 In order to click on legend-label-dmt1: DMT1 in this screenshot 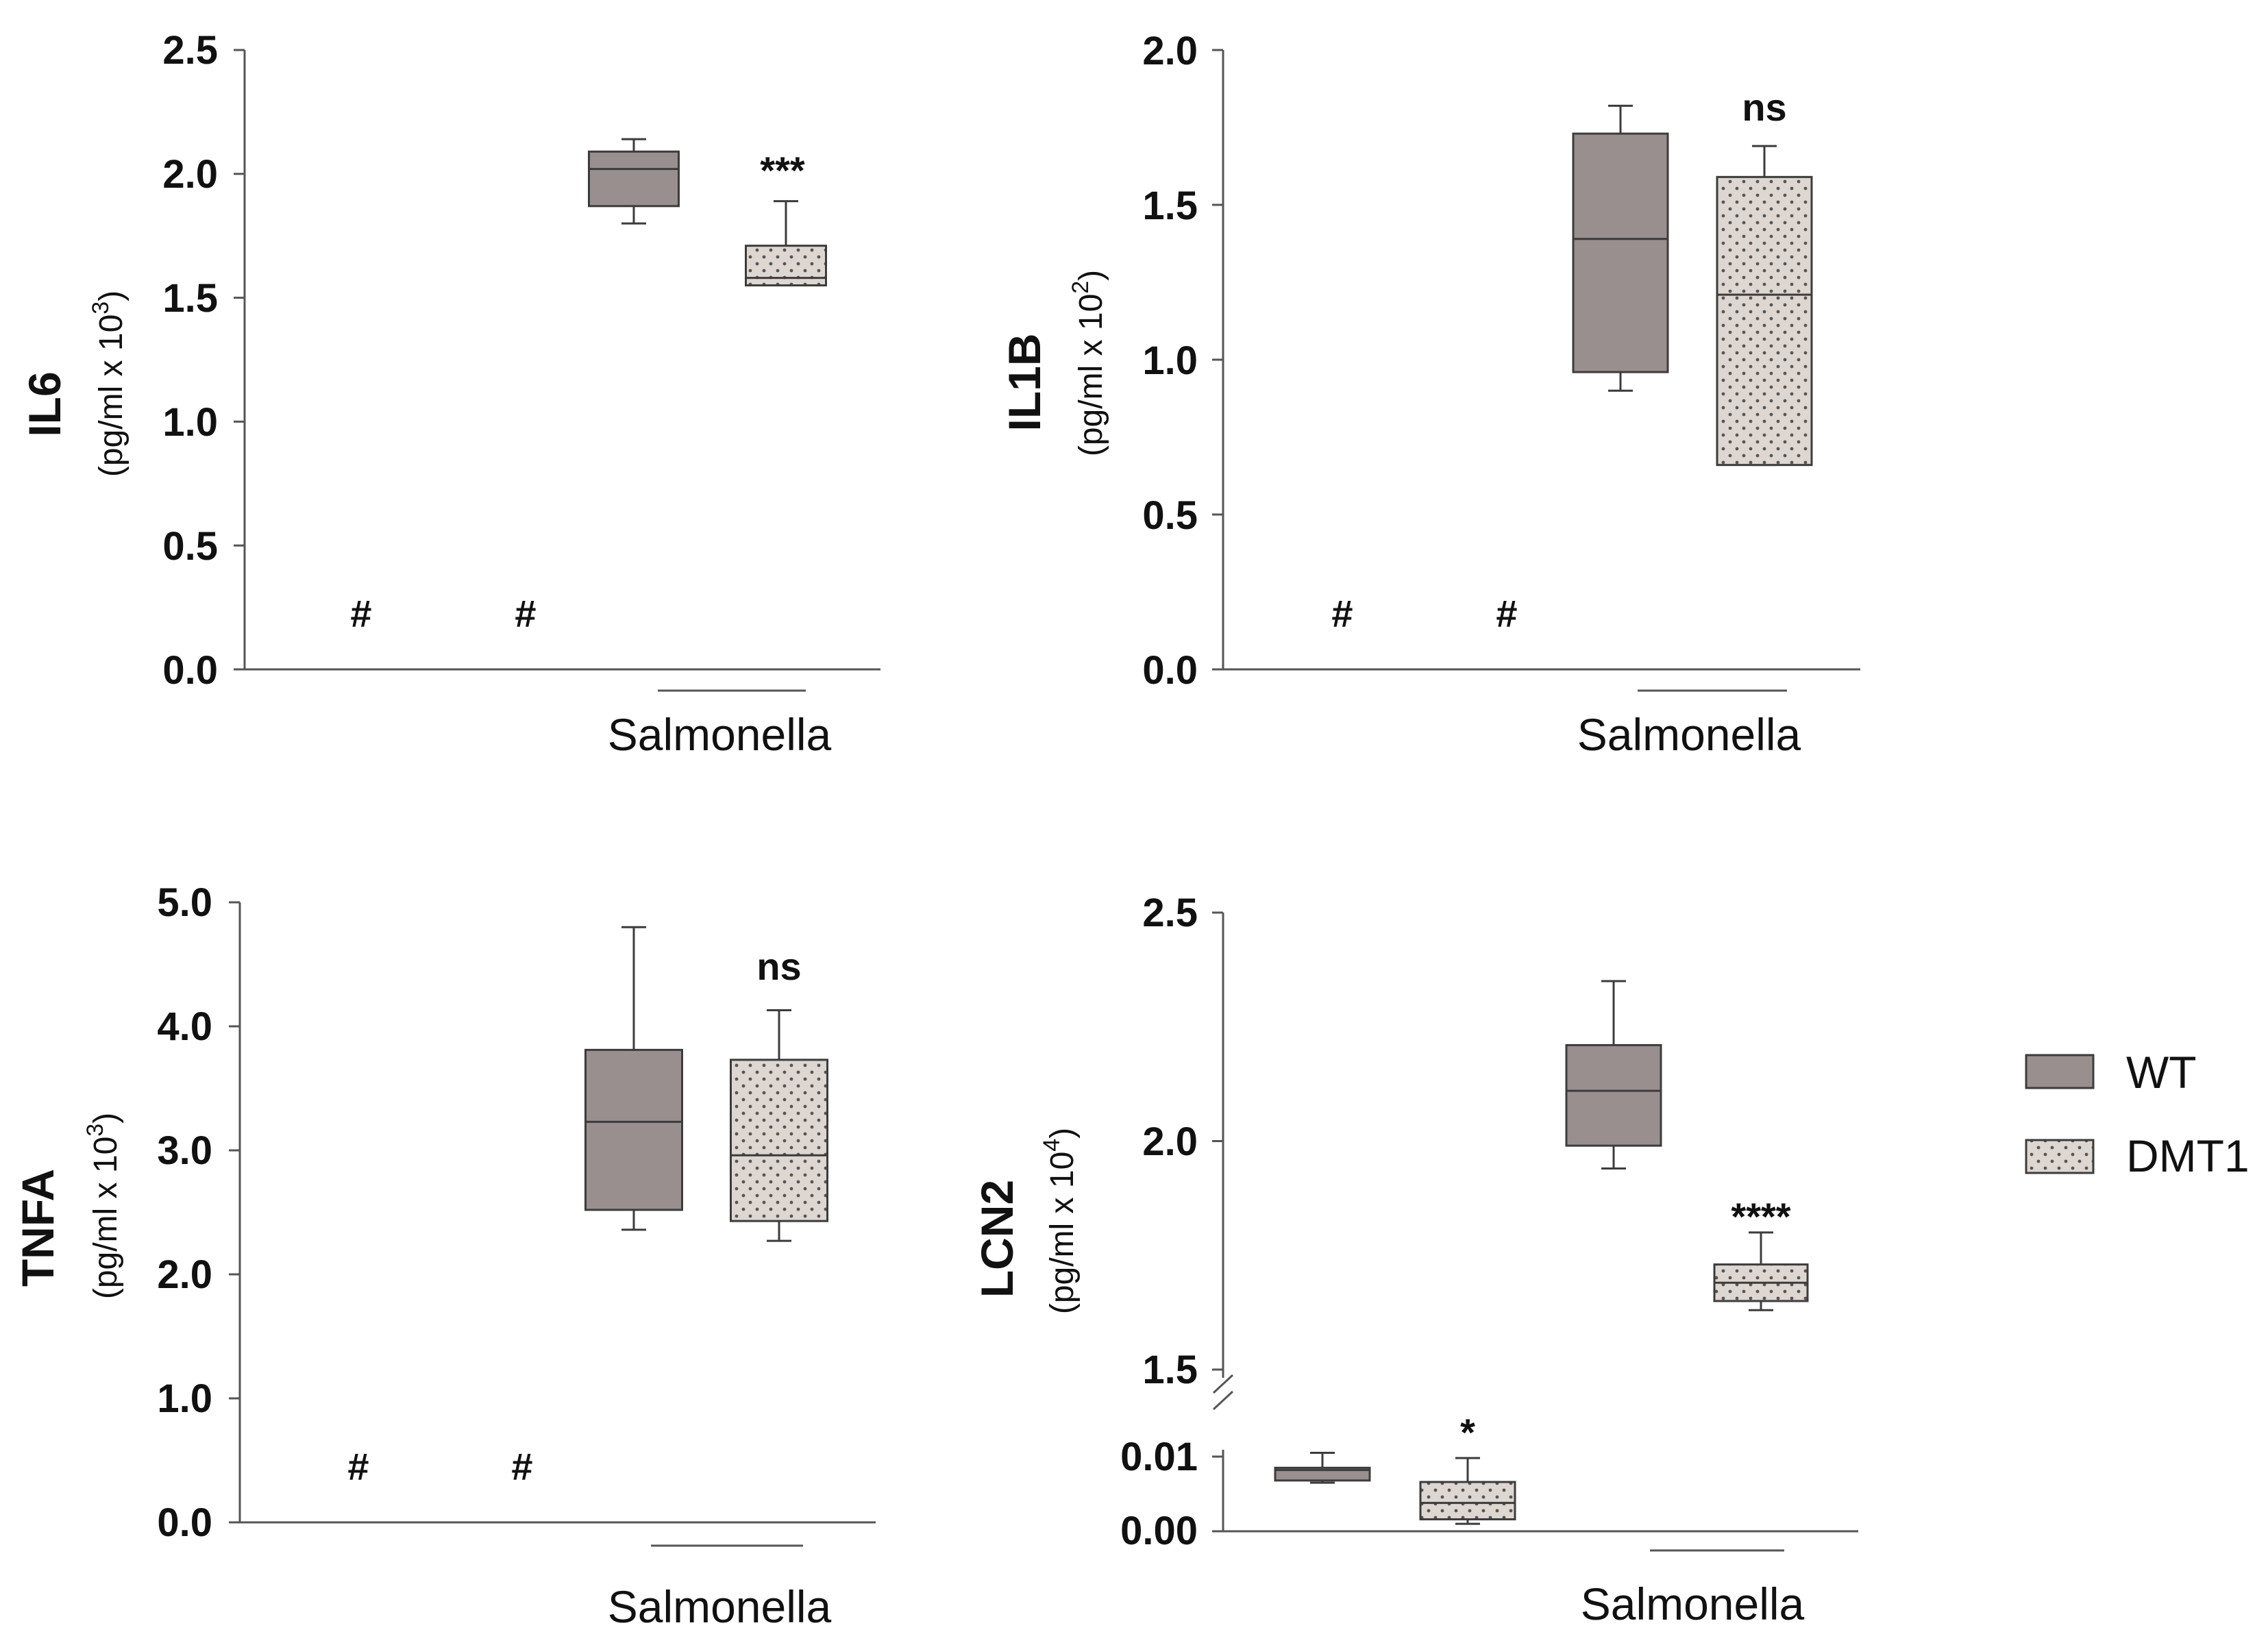, I will do `click(2187, 1156)`.